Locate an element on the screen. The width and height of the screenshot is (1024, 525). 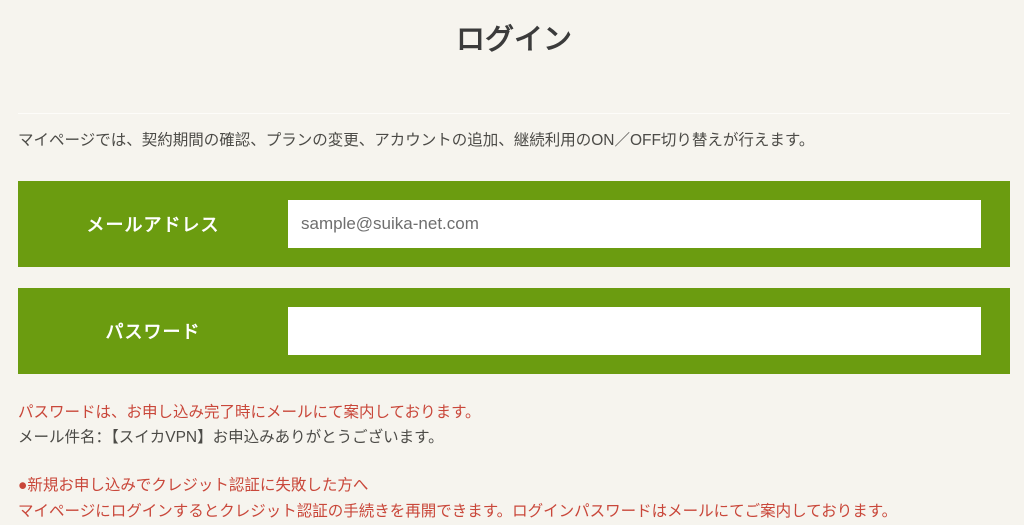
divider is located at coordinates (514, 113).